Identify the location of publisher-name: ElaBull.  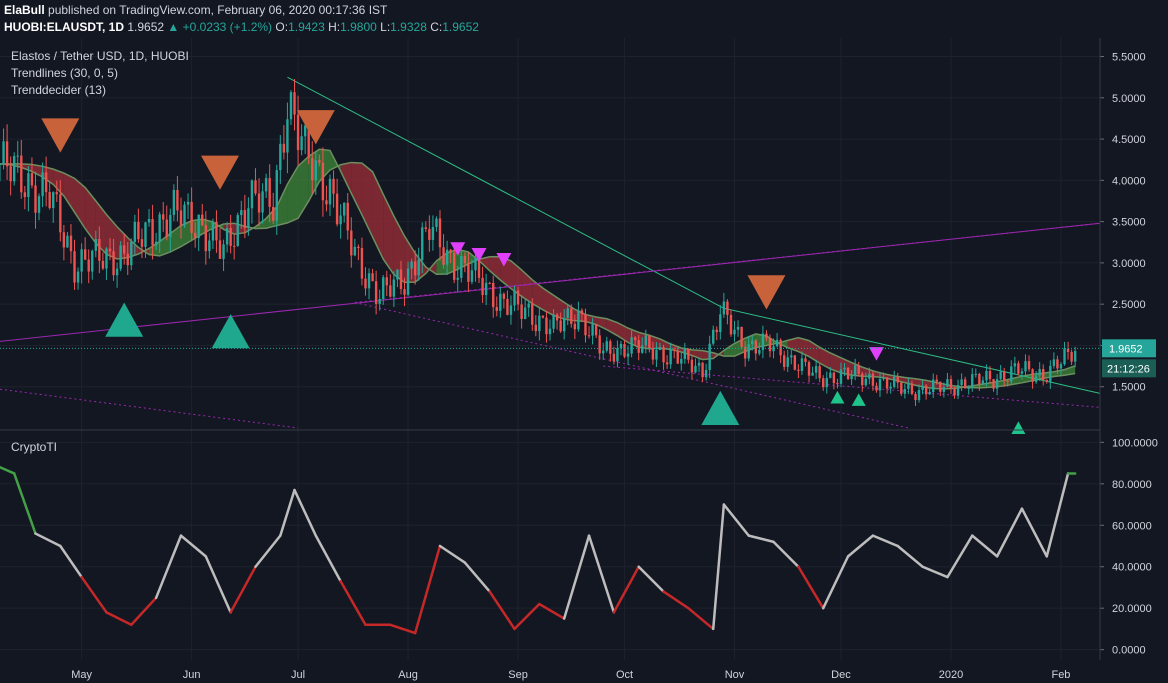
(24, 10).